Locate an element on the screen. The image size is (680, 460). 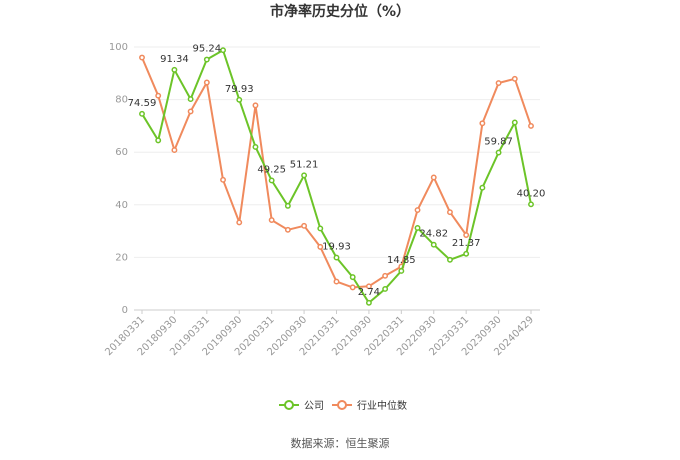
company-data-label: 74.59 is located at coordinates (142, 103).